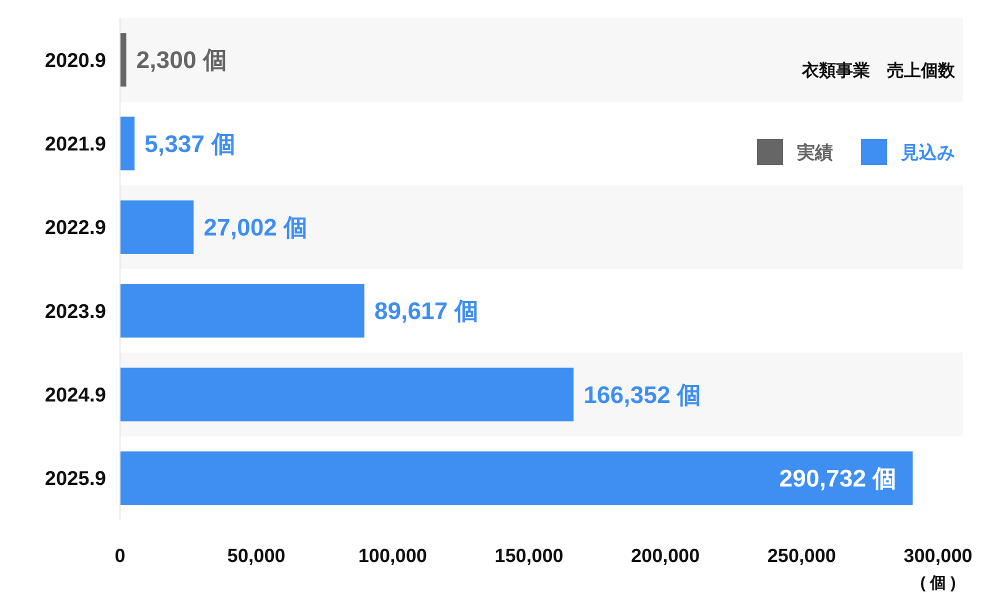  I want to click on x-tick-label: 150,000, so click(529, 556).